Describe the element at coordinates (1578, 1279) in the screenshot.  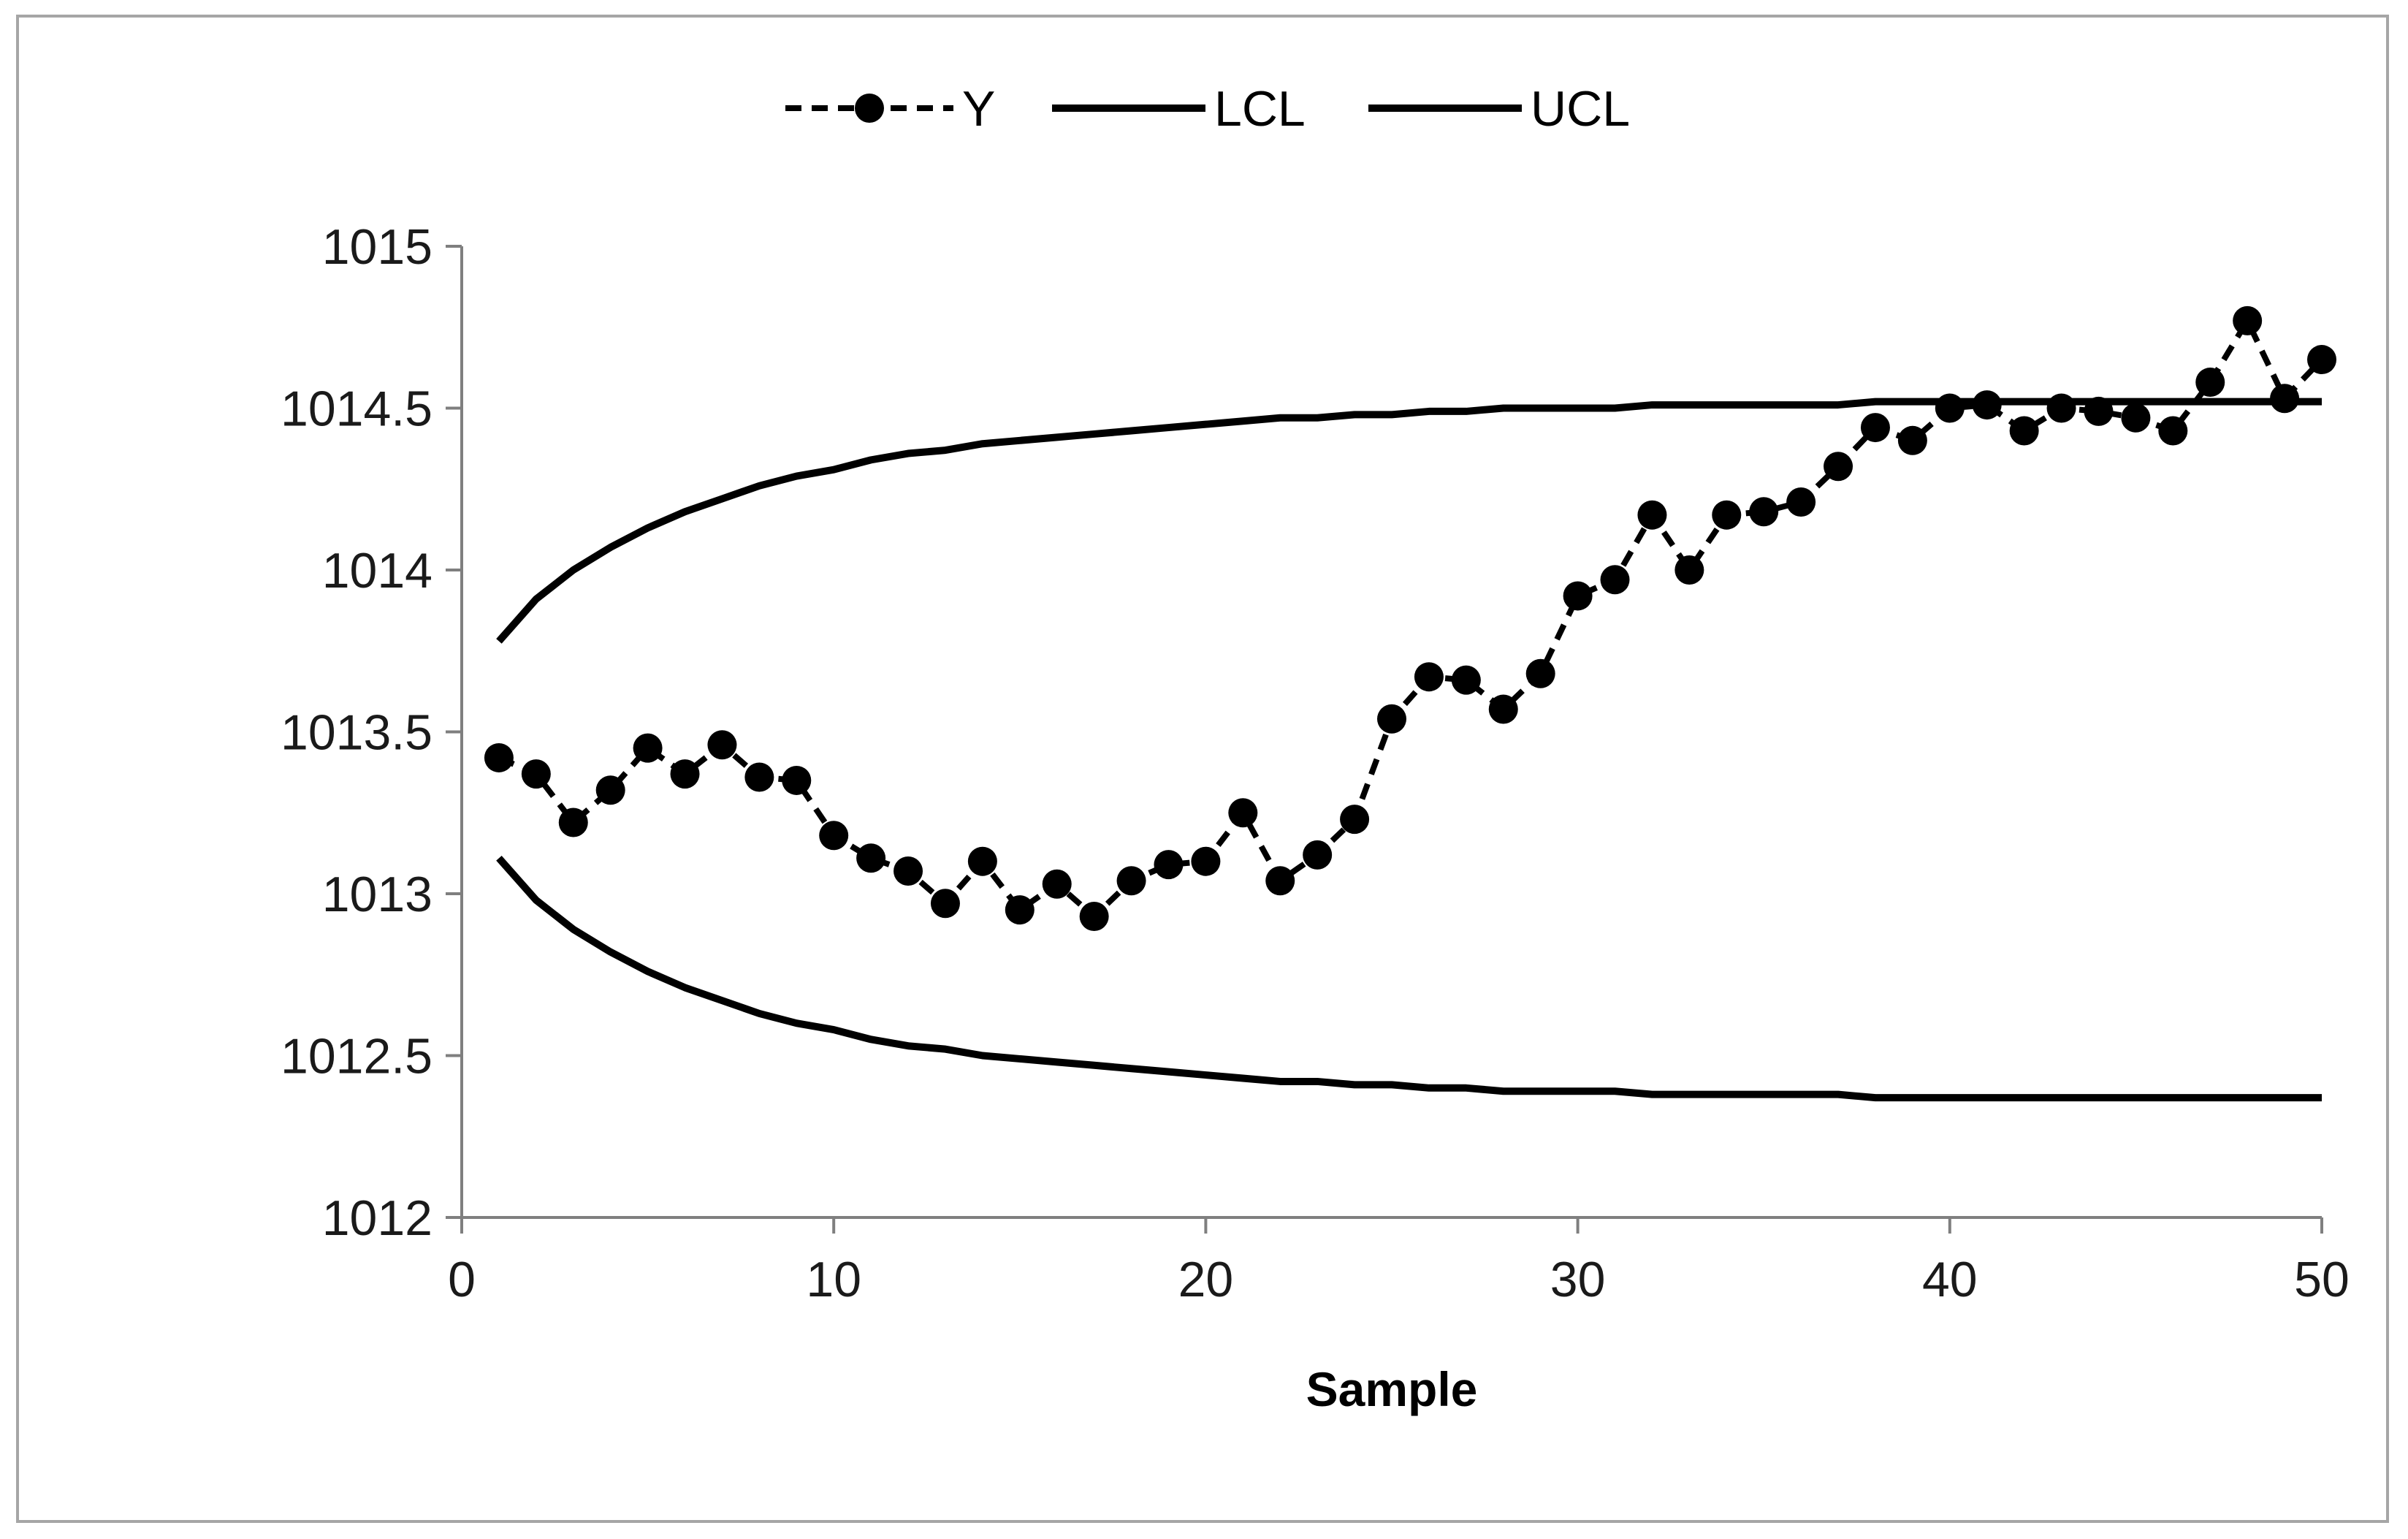
I see `x-tick-label: 30` at that location.